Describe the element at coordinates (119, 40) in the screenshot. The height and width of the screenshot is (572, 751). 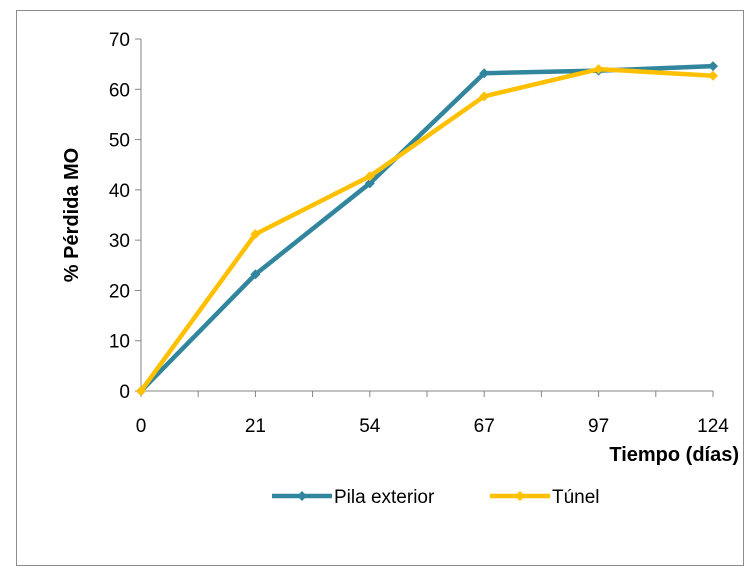
I see `y-tick-label: 70` at that location.